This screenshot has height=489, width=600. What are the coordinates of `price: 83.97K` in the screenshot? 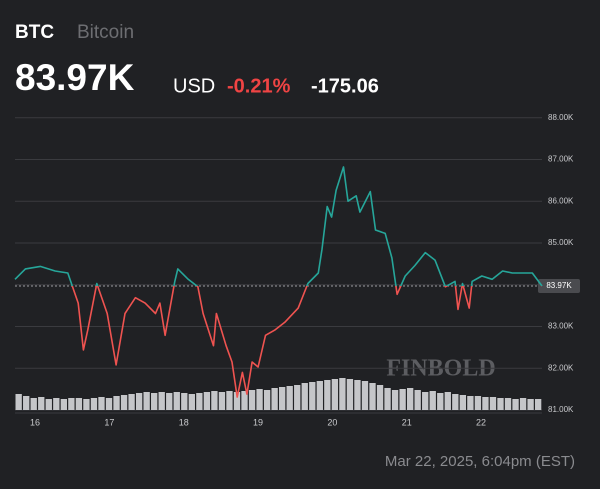 It's located at (75, 77).